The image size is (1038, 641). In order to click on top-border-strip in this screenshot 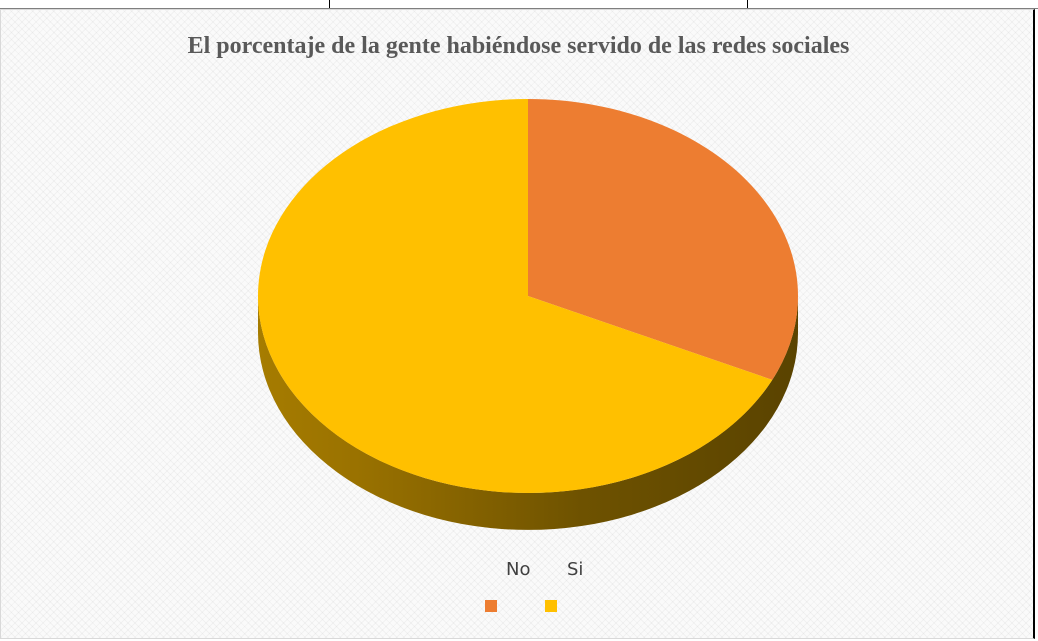, I will do `click(519, 4)`.